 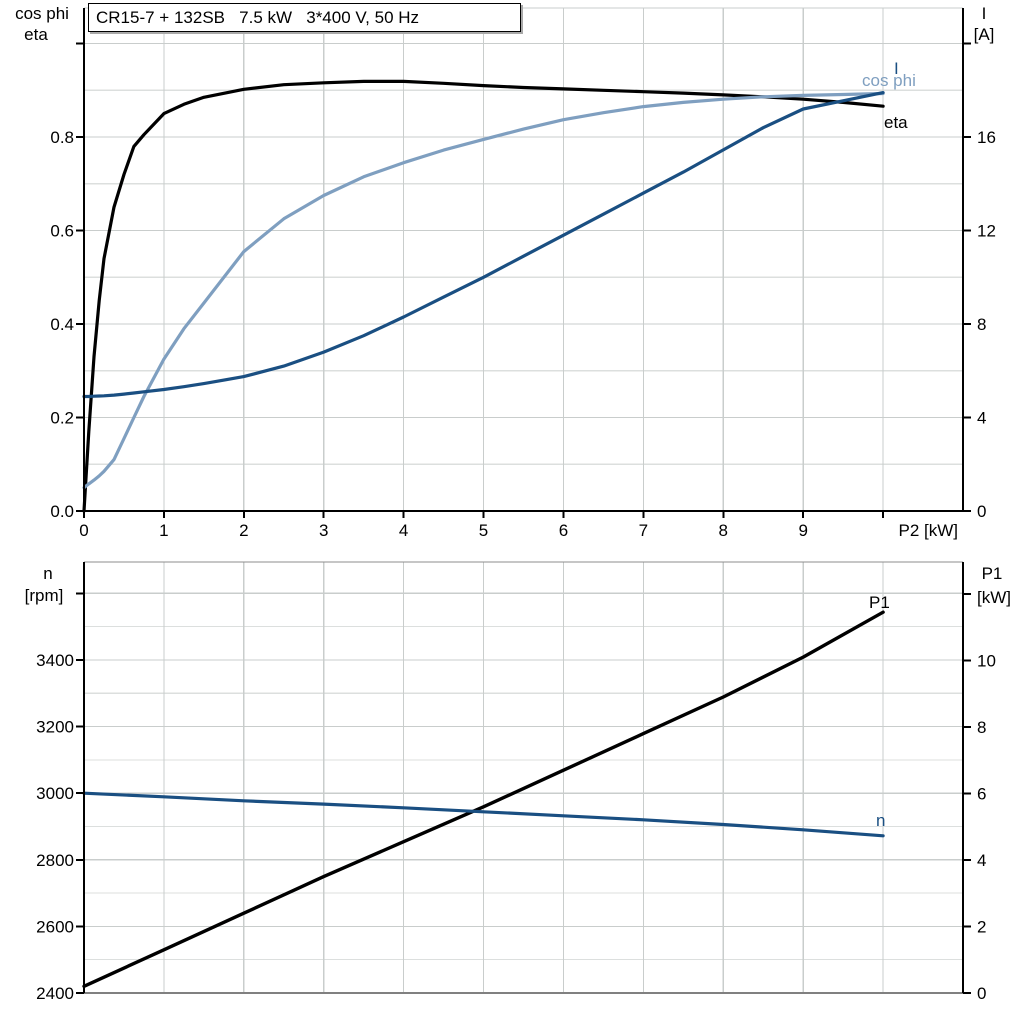 I want to click on left-tick-label: 2800, so click(x=55, y=860).